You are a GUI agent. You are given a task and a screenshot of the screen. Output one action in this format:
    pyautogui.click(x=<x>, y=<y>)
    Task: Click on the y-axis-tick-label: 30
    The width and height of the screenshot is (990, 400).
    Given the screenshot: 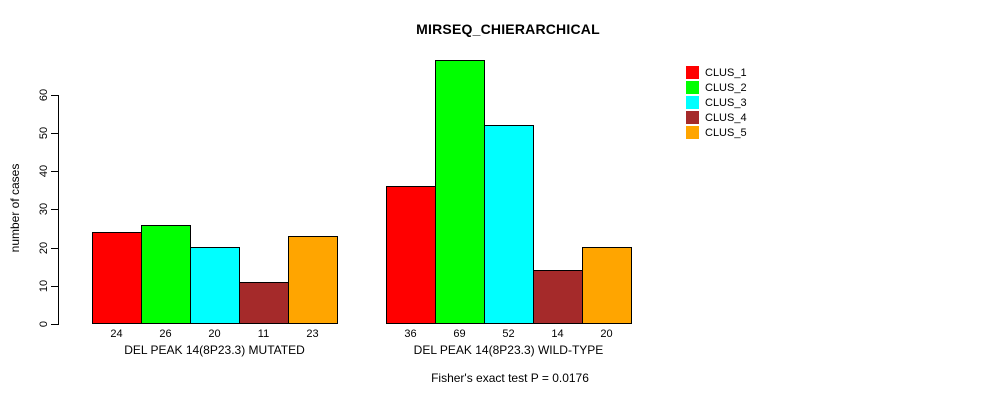 What is the action you would take?
    pyautogui.click(x=44, y=209)
    